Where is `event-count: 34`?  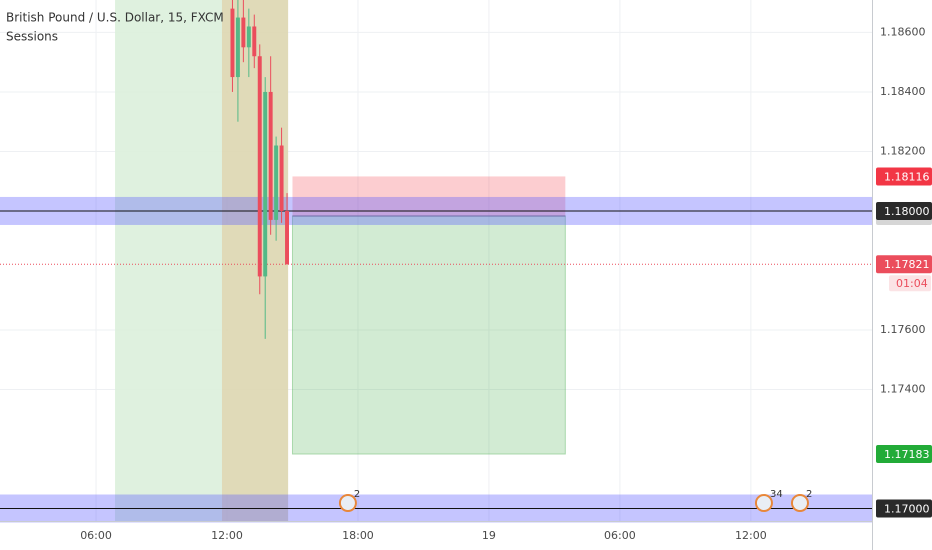 event-count: 34 is located at coordinates (776, 494).